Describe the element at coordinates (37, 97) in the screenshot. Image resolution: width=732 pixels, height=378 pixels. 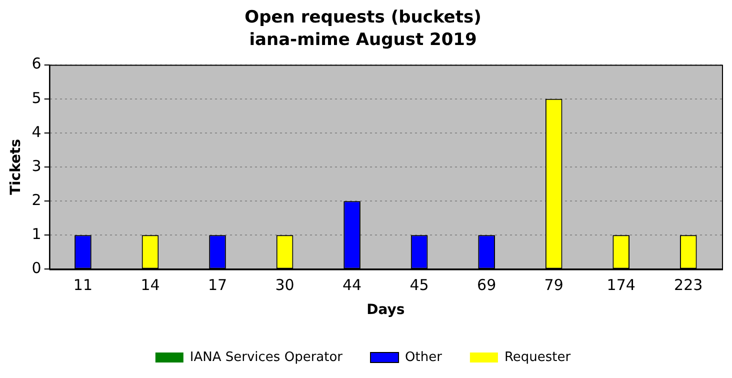
I see `y-tick-label: 5` at that location.